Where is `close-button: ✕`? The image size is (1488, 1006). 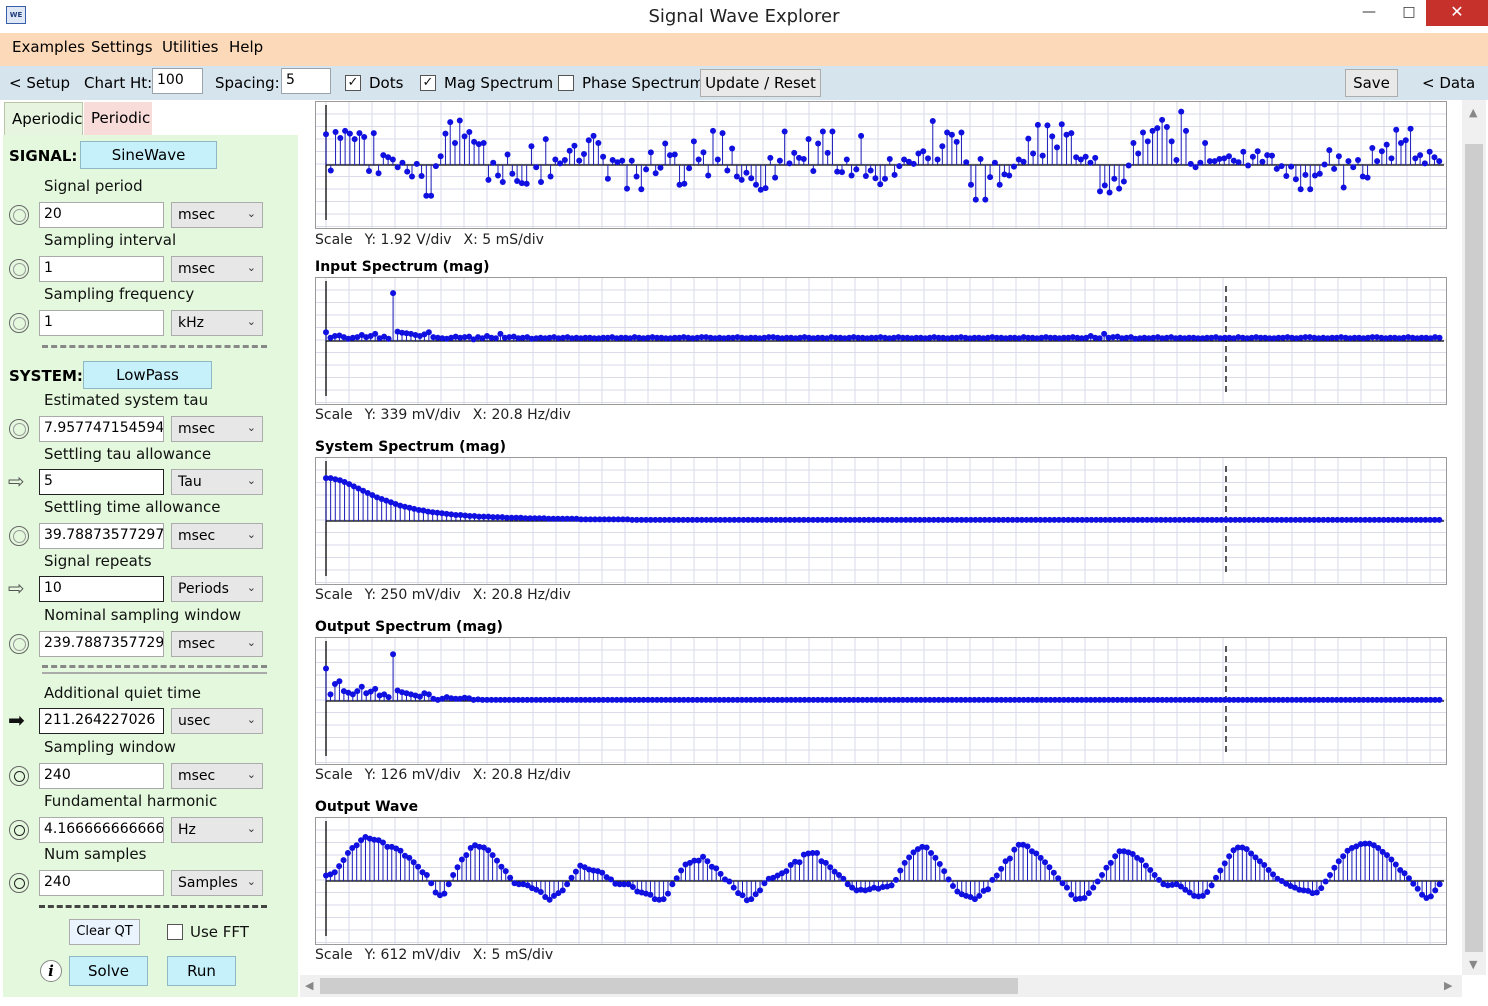
close-button: ✕ is located at coordinates (1457, 13).